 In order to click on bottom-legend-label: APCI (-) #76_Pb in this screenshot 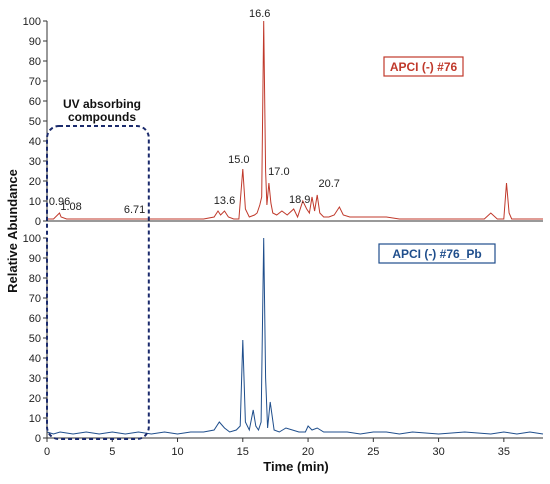, I will do `click(436, 254)`.